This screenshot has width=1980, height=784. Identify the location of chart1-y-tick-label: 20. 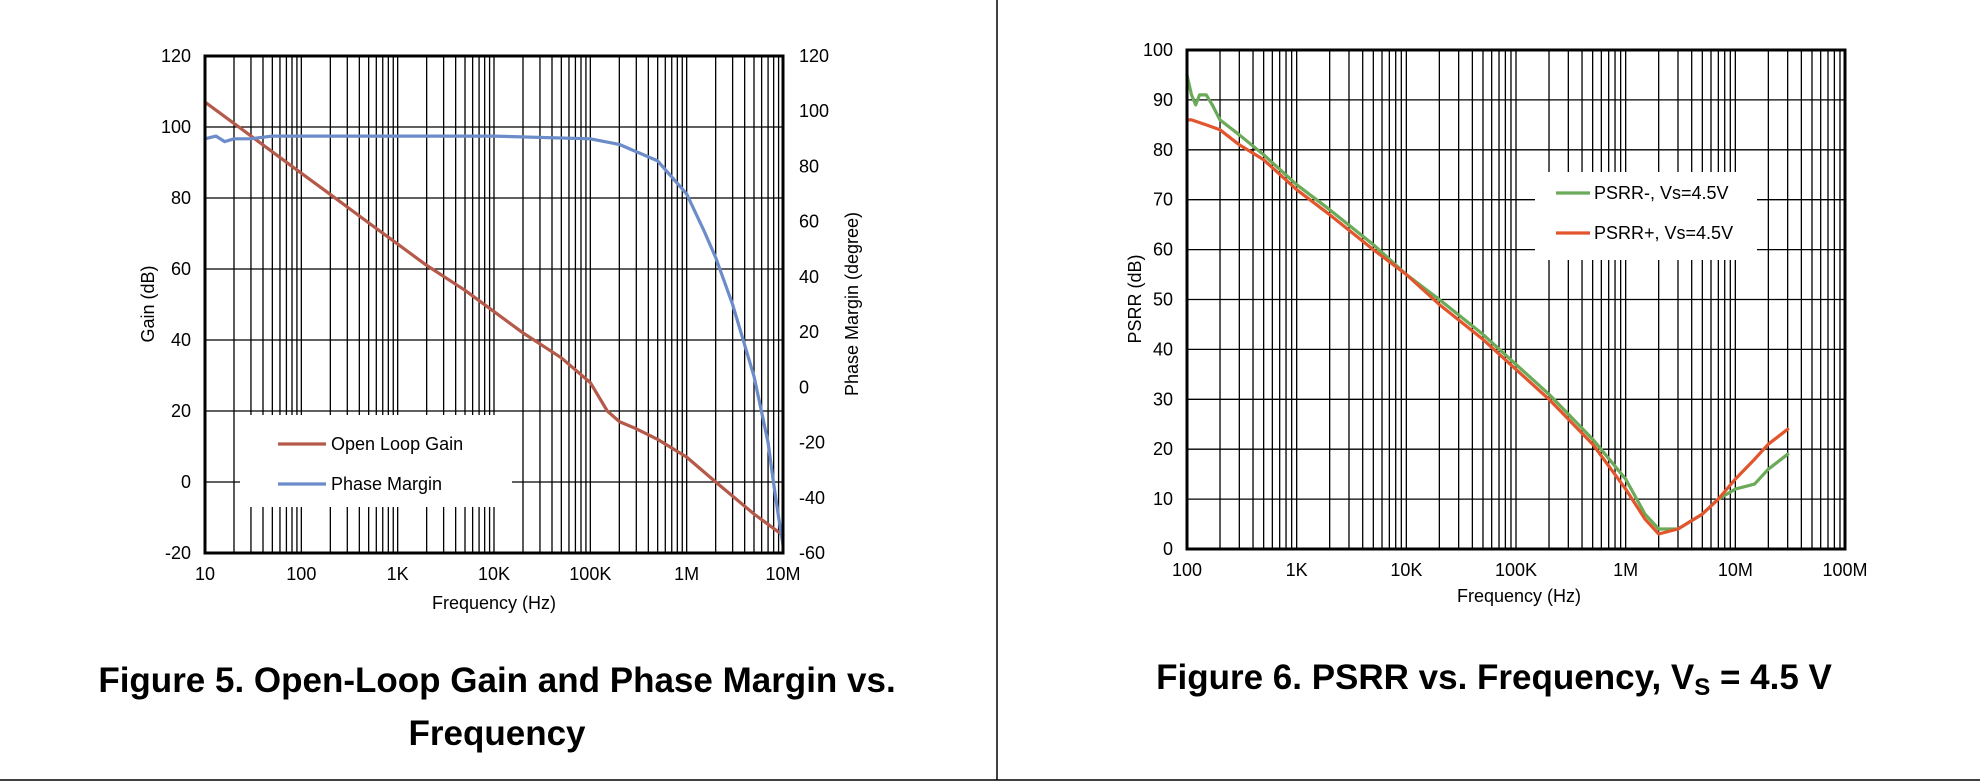
(181, 411).